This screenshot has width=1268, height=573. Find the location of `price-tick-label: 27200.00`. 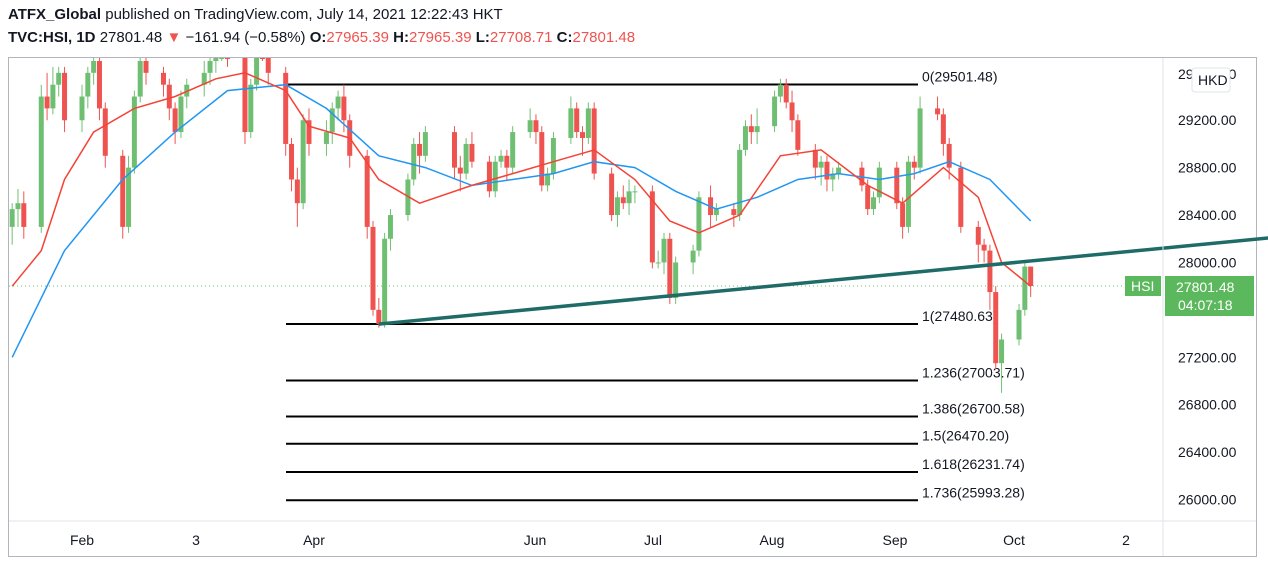

price-tick-label: 27200.00 is located at coordinates (1207, 357).